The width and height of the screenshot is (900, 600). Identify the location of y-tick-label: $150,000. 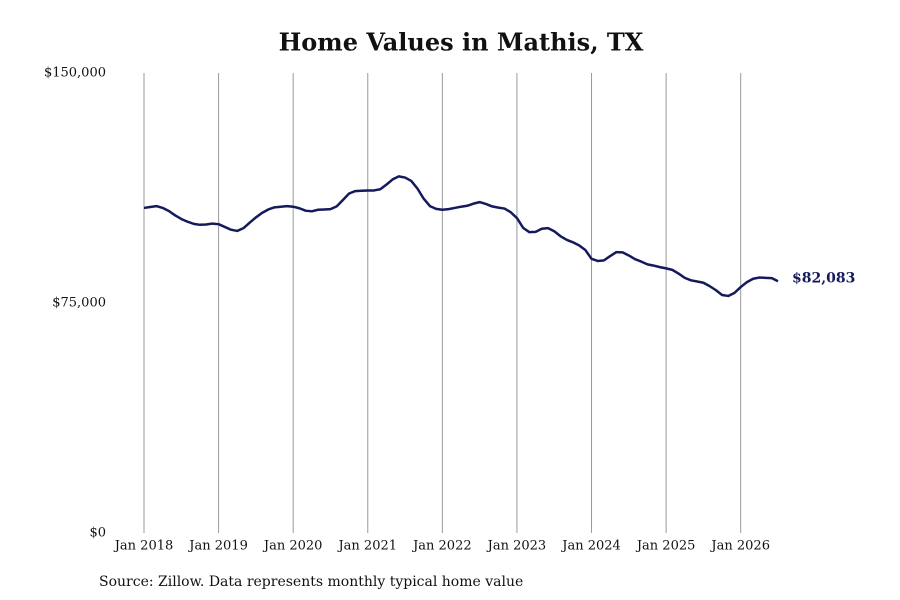
(75, 73).